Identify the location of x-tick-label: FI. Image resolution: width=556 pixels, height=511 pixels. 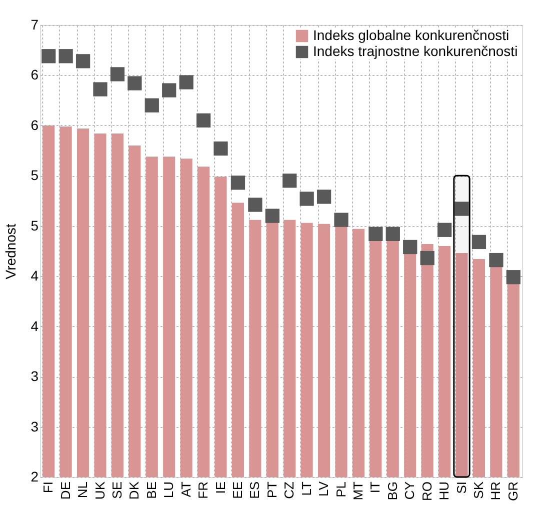
(48, 488).